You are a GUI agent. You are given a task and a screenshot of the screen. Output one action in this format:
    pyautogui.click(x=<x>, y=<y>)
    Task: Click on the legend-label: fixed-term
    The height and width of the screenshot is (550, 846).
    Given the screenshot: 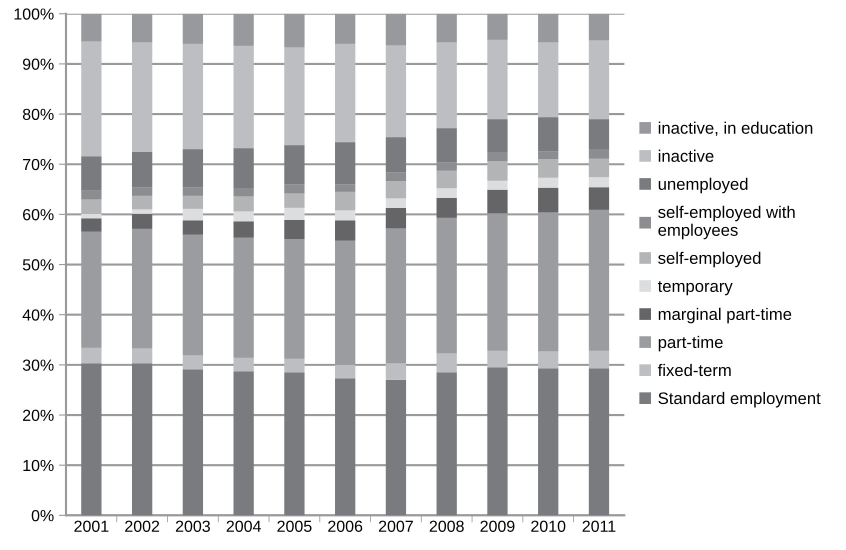 What is the action you would take?
    pyautogui.click(x=694, y=370)
    